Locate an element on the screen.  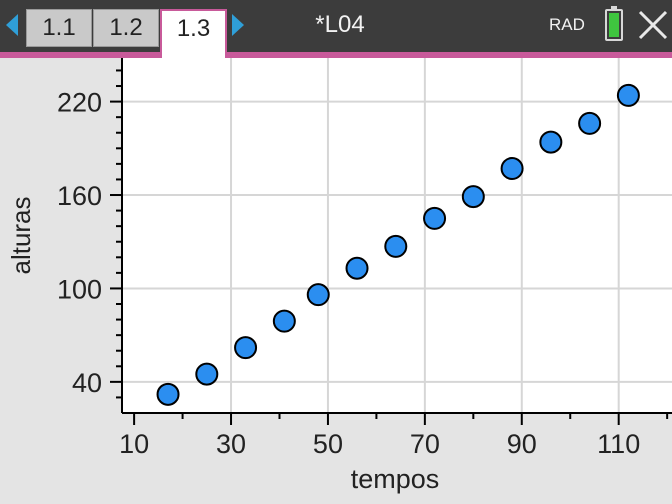
tab-1-3: 1.3 is located at coordinates (193, 33).